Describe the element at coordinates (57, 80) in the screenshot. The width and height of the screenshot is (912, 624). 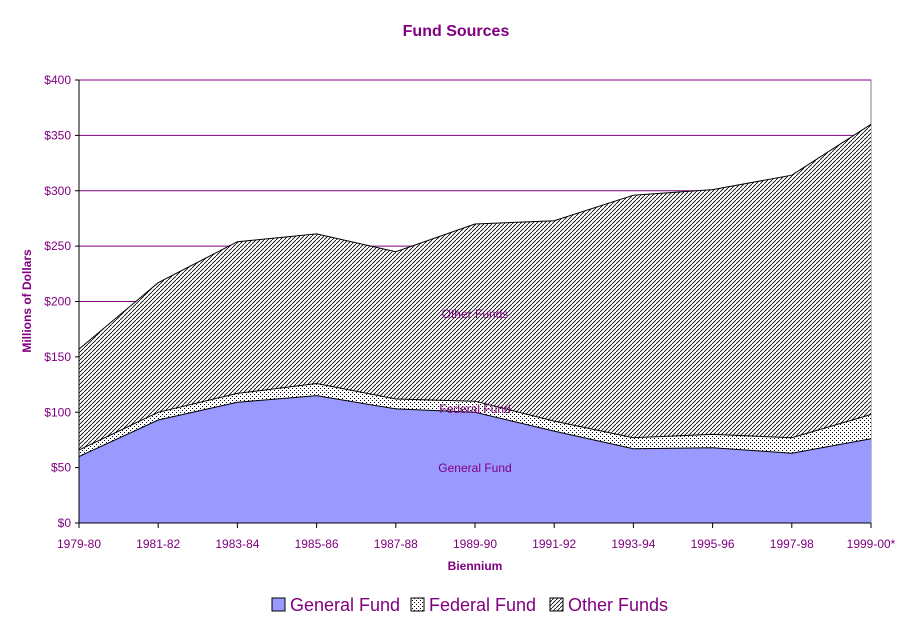
I see `y-tick-label: $400` at that location.